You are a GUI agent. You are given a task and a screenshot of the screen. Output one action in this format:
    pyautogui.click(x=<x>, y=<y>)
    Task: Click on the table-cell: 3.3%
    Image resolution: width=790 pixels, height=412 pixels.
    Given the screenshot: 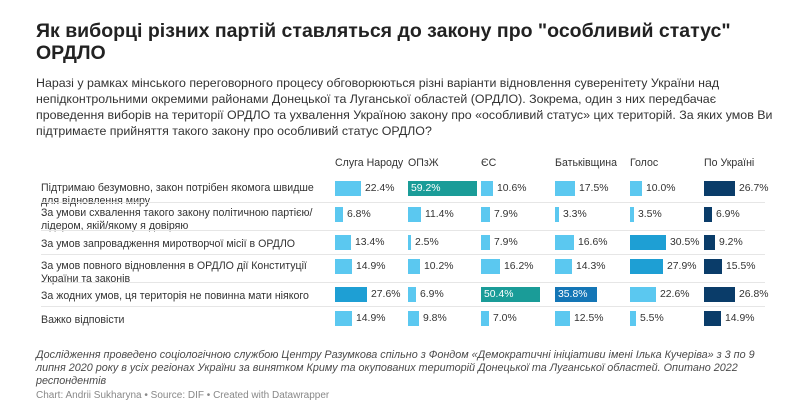 What is the action you would take?
    pyautogui.click(x=590, y=214)
    